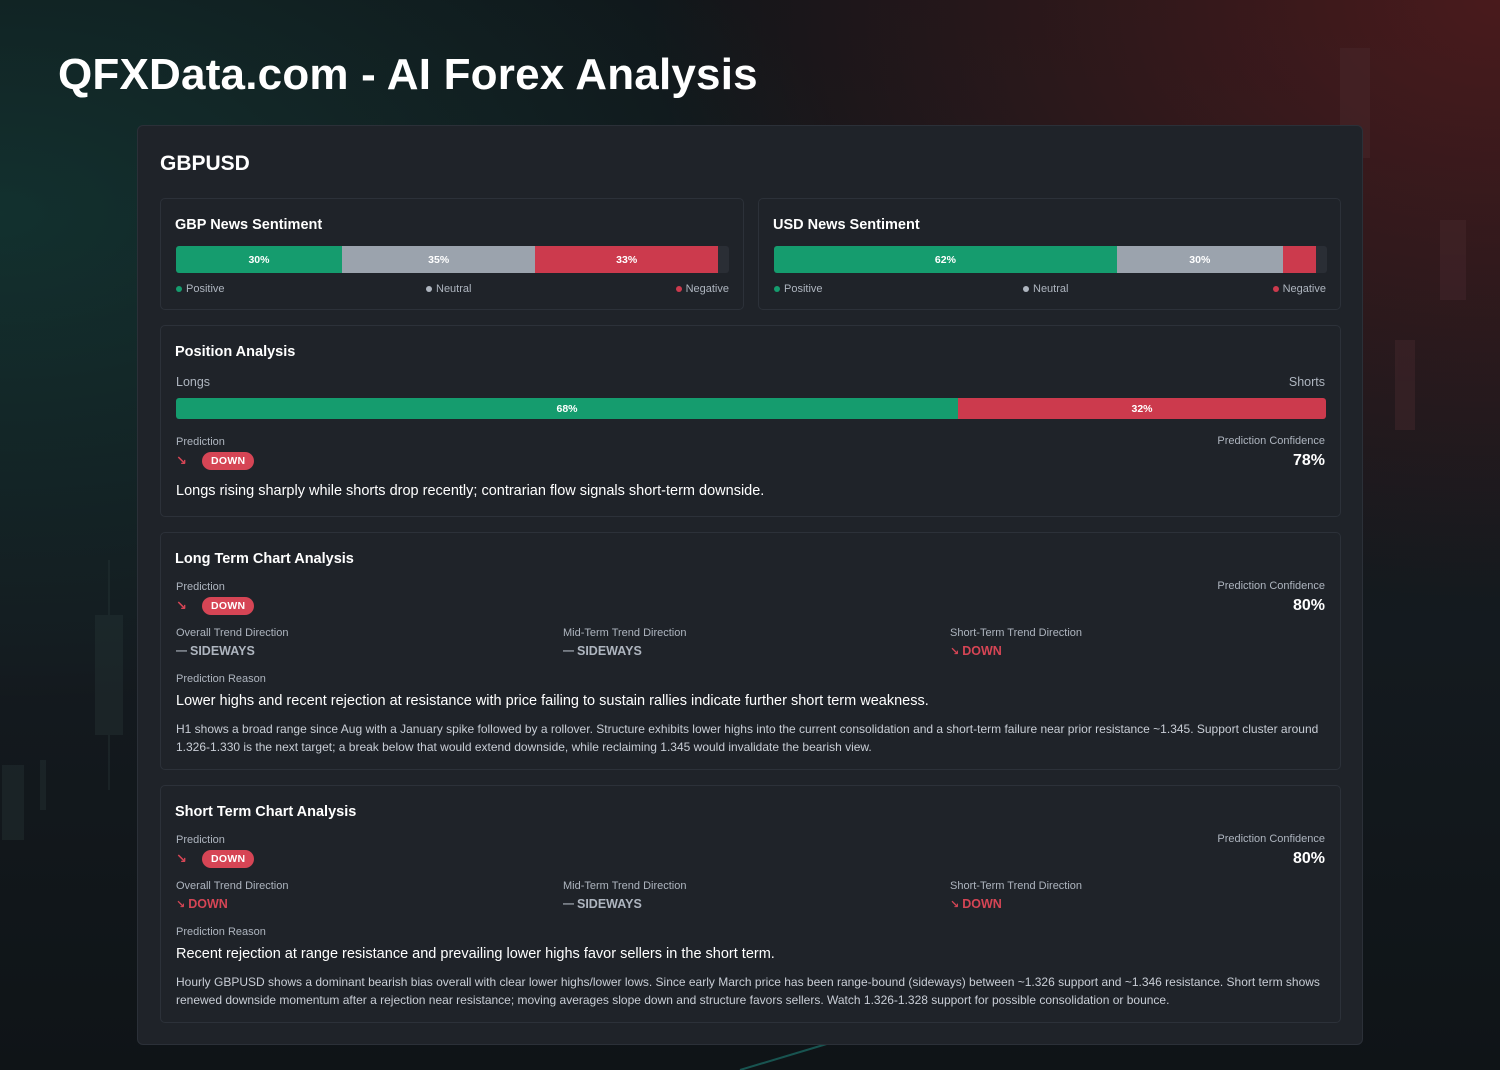 The width and height of the screenshot is (1500, 1070). What do you see at coordinates (626, 259) in the screenshot?
I see `gbp-negative-segment: 33%` at bounding box center [626, 259].